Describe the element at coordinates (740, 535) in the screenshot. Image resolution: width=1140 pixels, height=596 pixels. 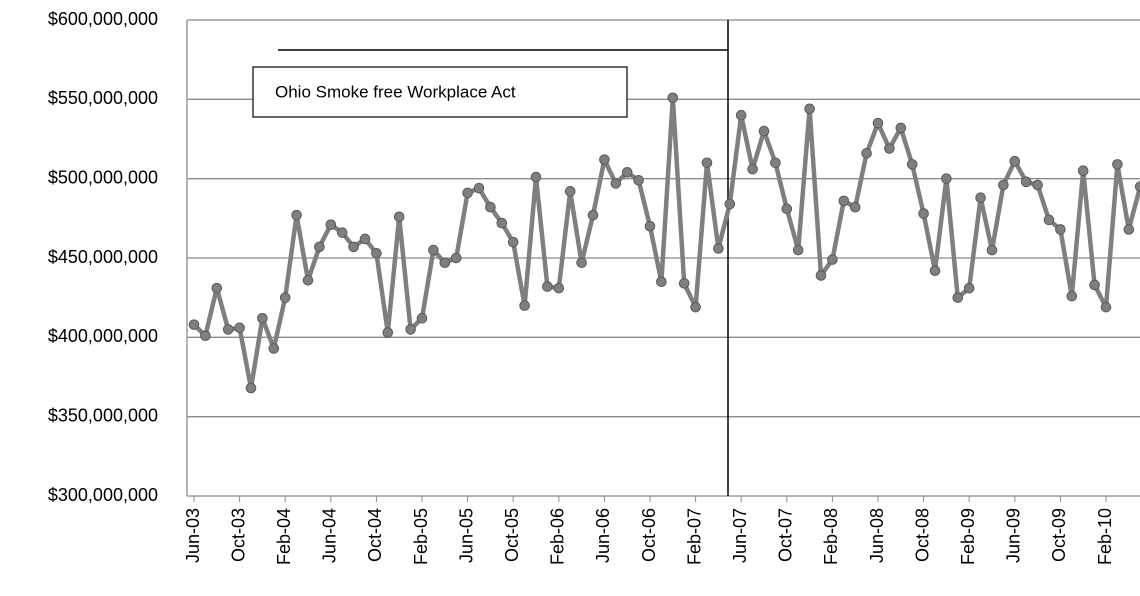
I see `x-tick-label: Jun-07` at that location.